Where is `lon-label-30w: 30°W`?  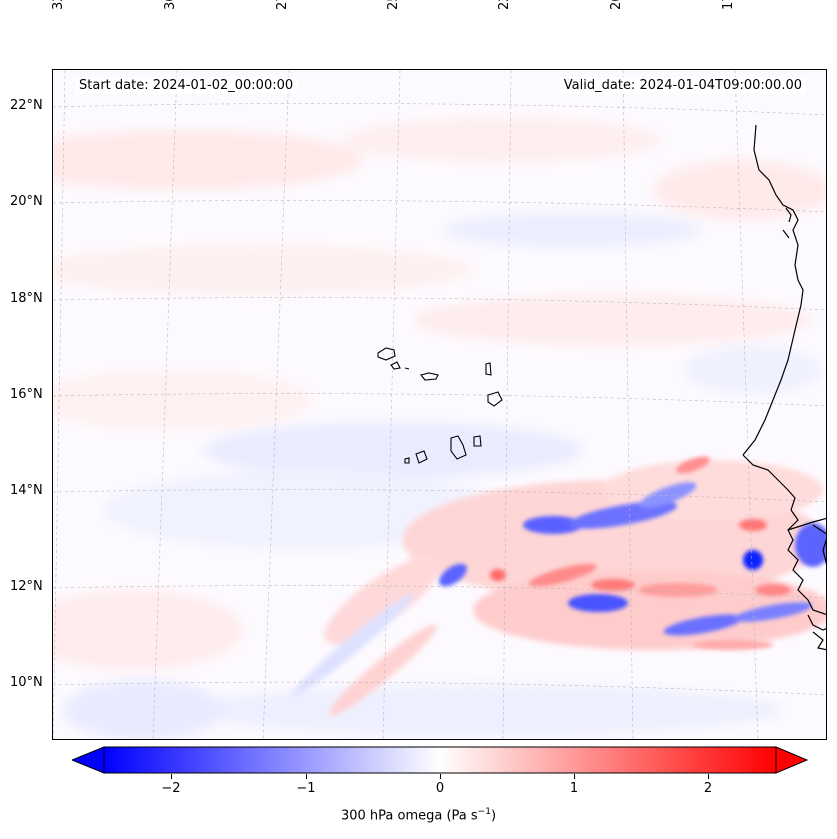
lon-label-30w: 30°W is located at coordinates (170, 5).